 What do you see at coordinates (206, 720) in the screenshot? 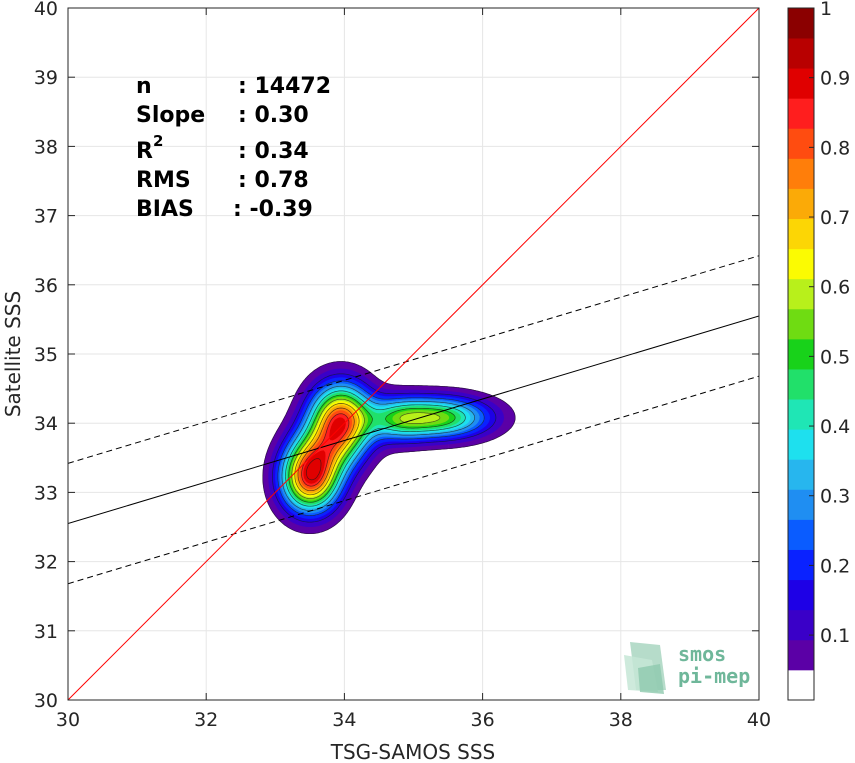
I see `x-tick-label: 32` at bounding box center [206, 720].